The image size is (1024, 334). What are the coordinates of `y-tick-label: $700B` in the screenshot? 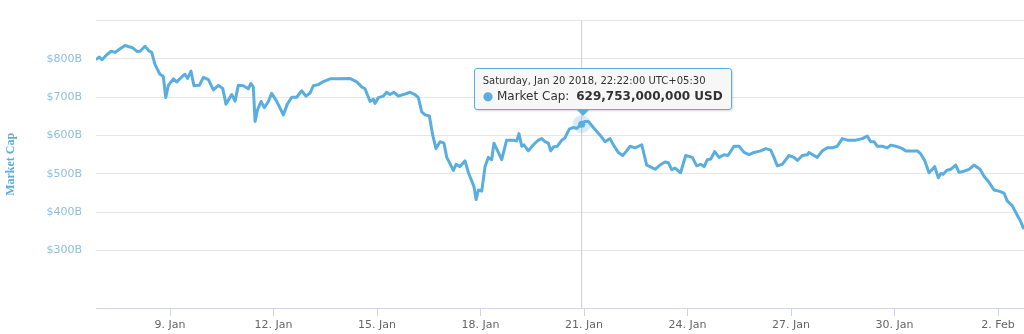 It's located at (64, 97).